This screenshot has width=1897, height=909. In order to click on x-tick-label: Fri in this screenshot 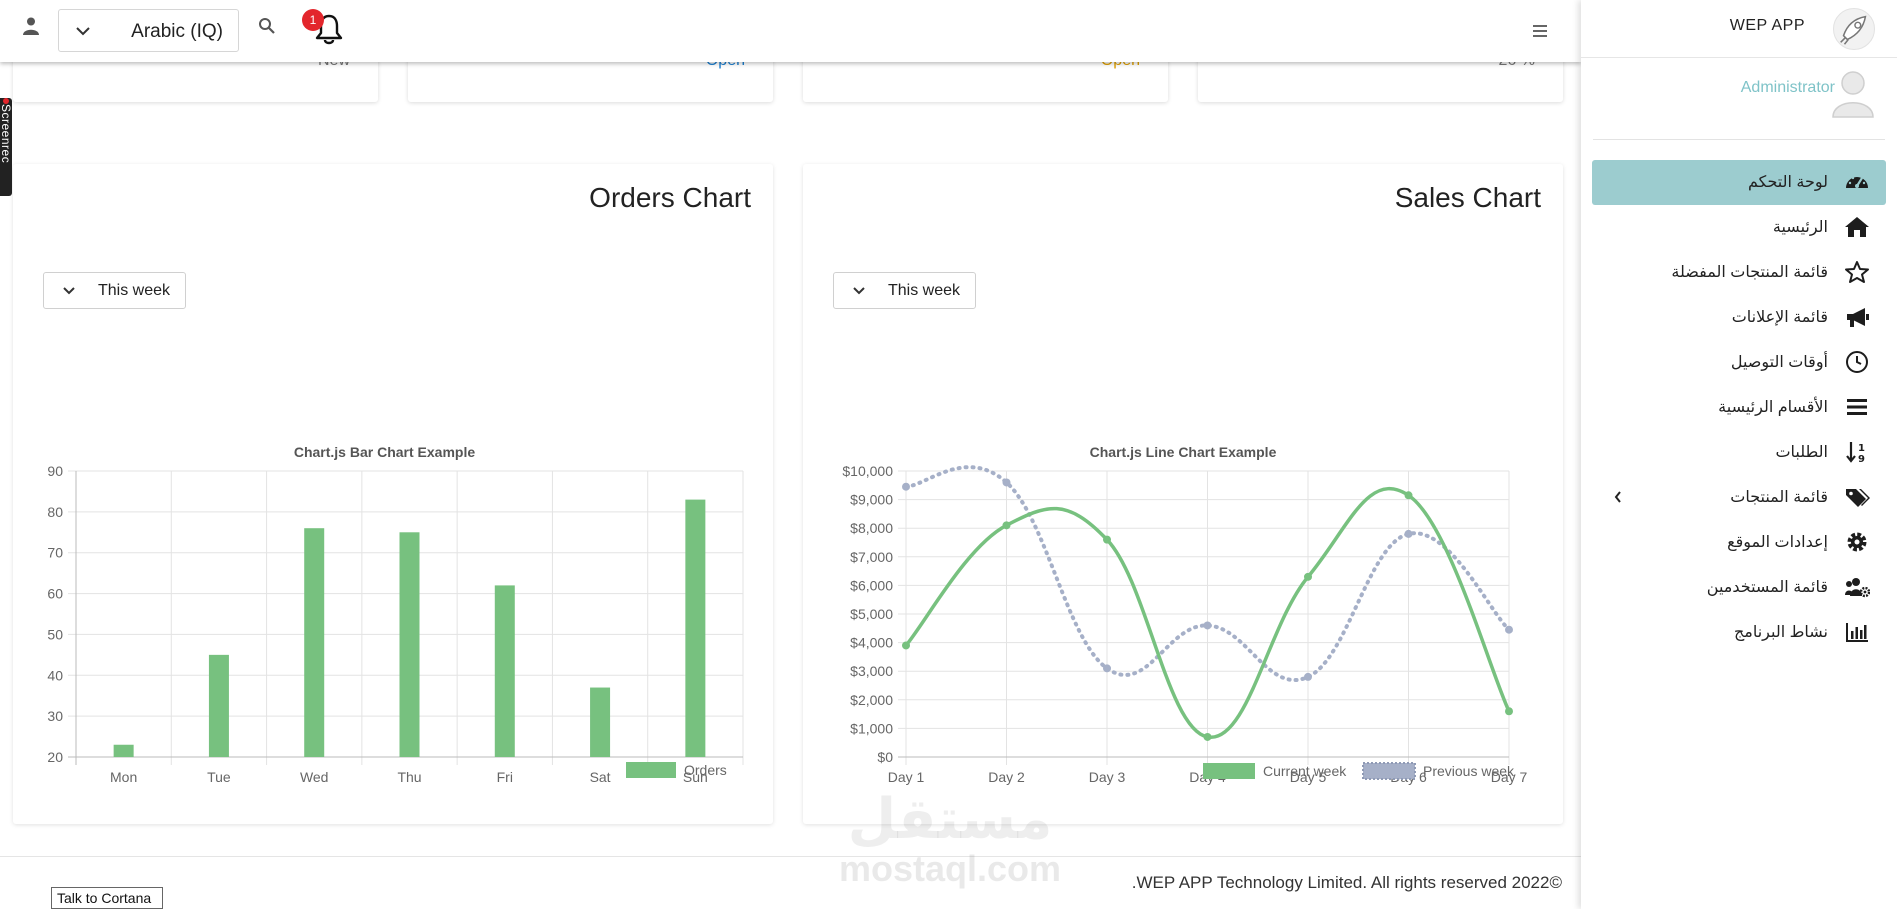, I will do `click(505, 777)`.